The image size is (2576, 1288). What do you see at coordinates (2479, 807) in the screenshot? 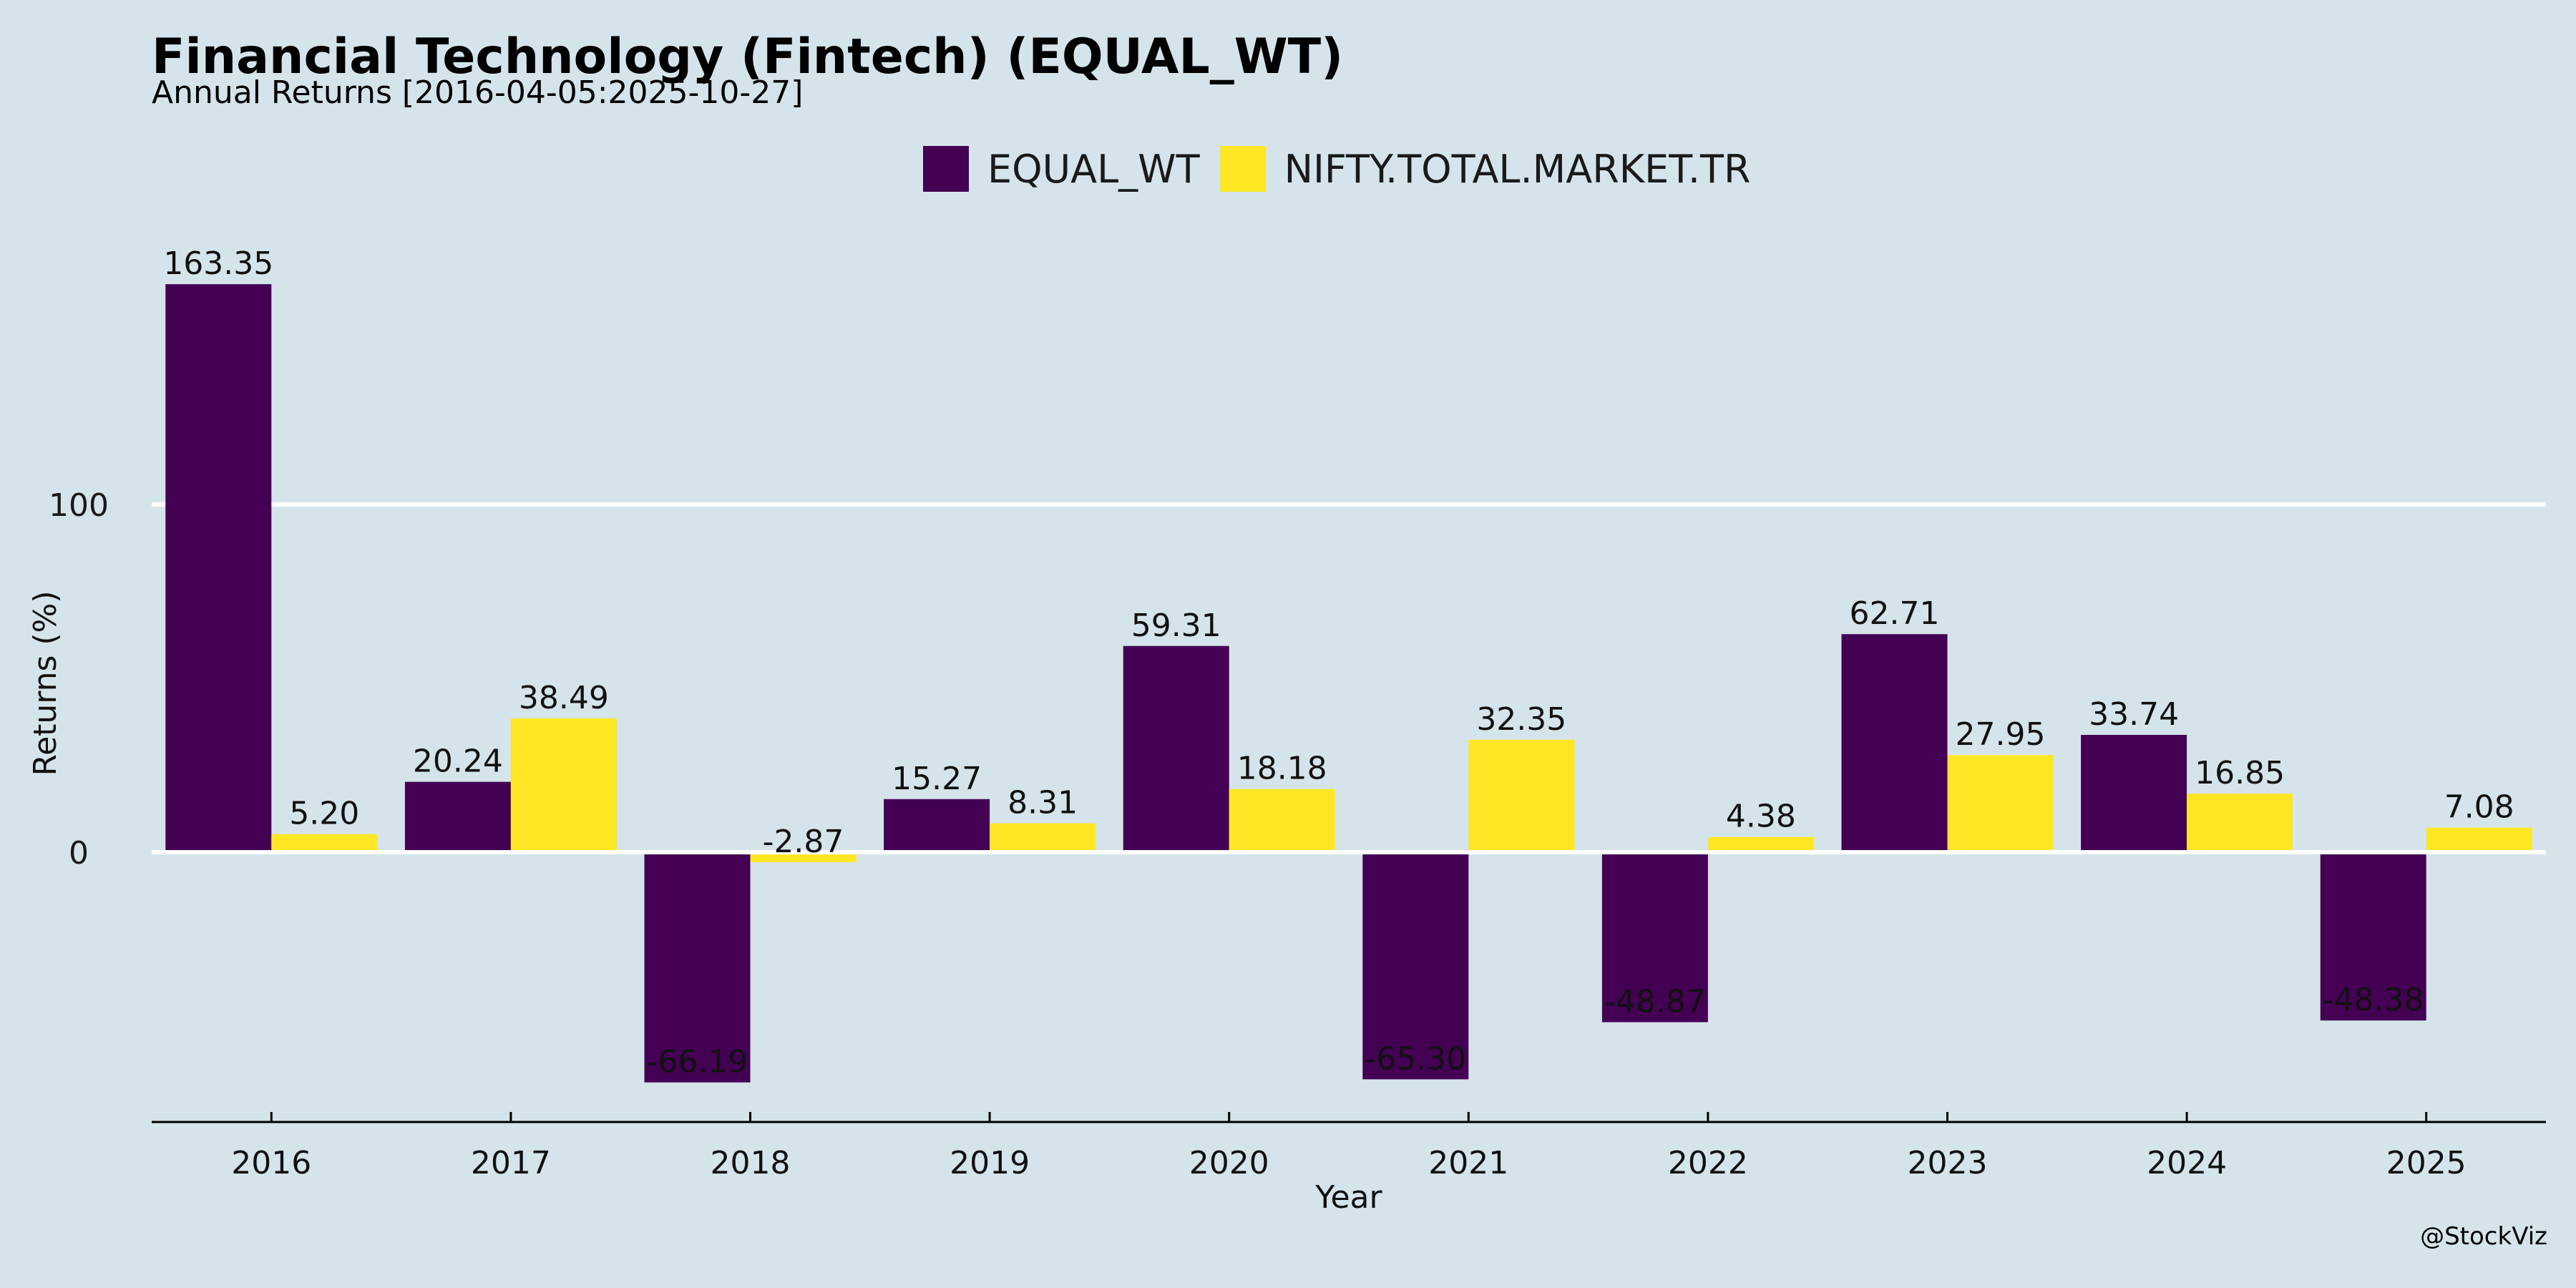
I see `data-label: 7.08` at bounding box center [2479, 807].